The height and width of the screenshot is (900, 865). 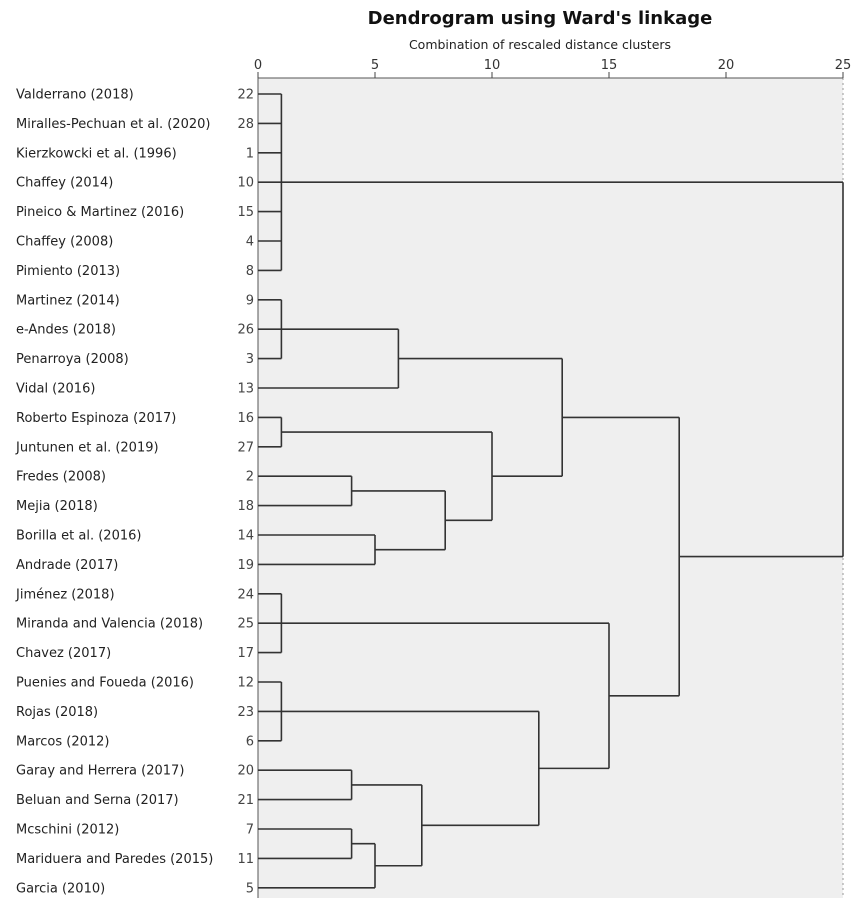 I want to click on leaf-case-number: 21, so click(x=245, y=800).